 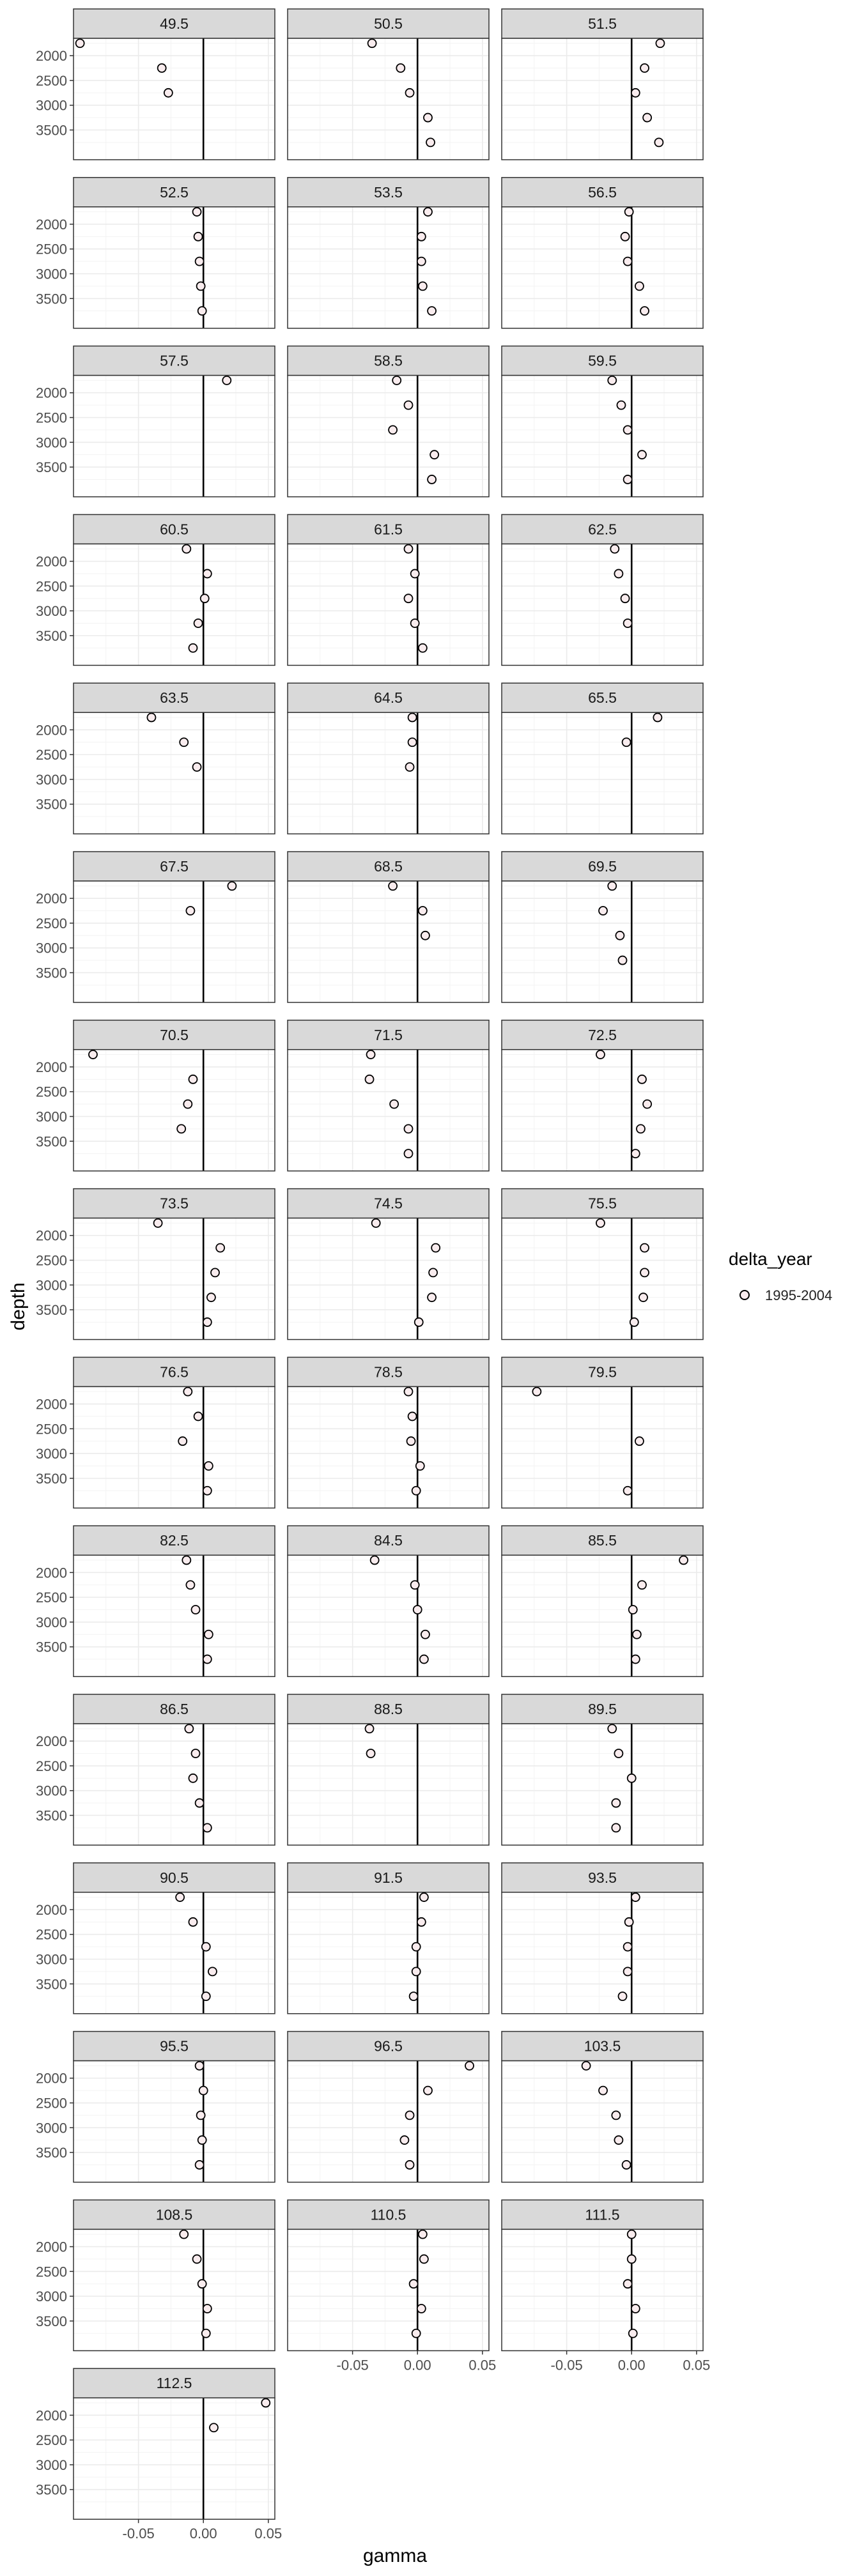 I want to click on facet-strip-label: 56.5, so click(x=602, y=192).